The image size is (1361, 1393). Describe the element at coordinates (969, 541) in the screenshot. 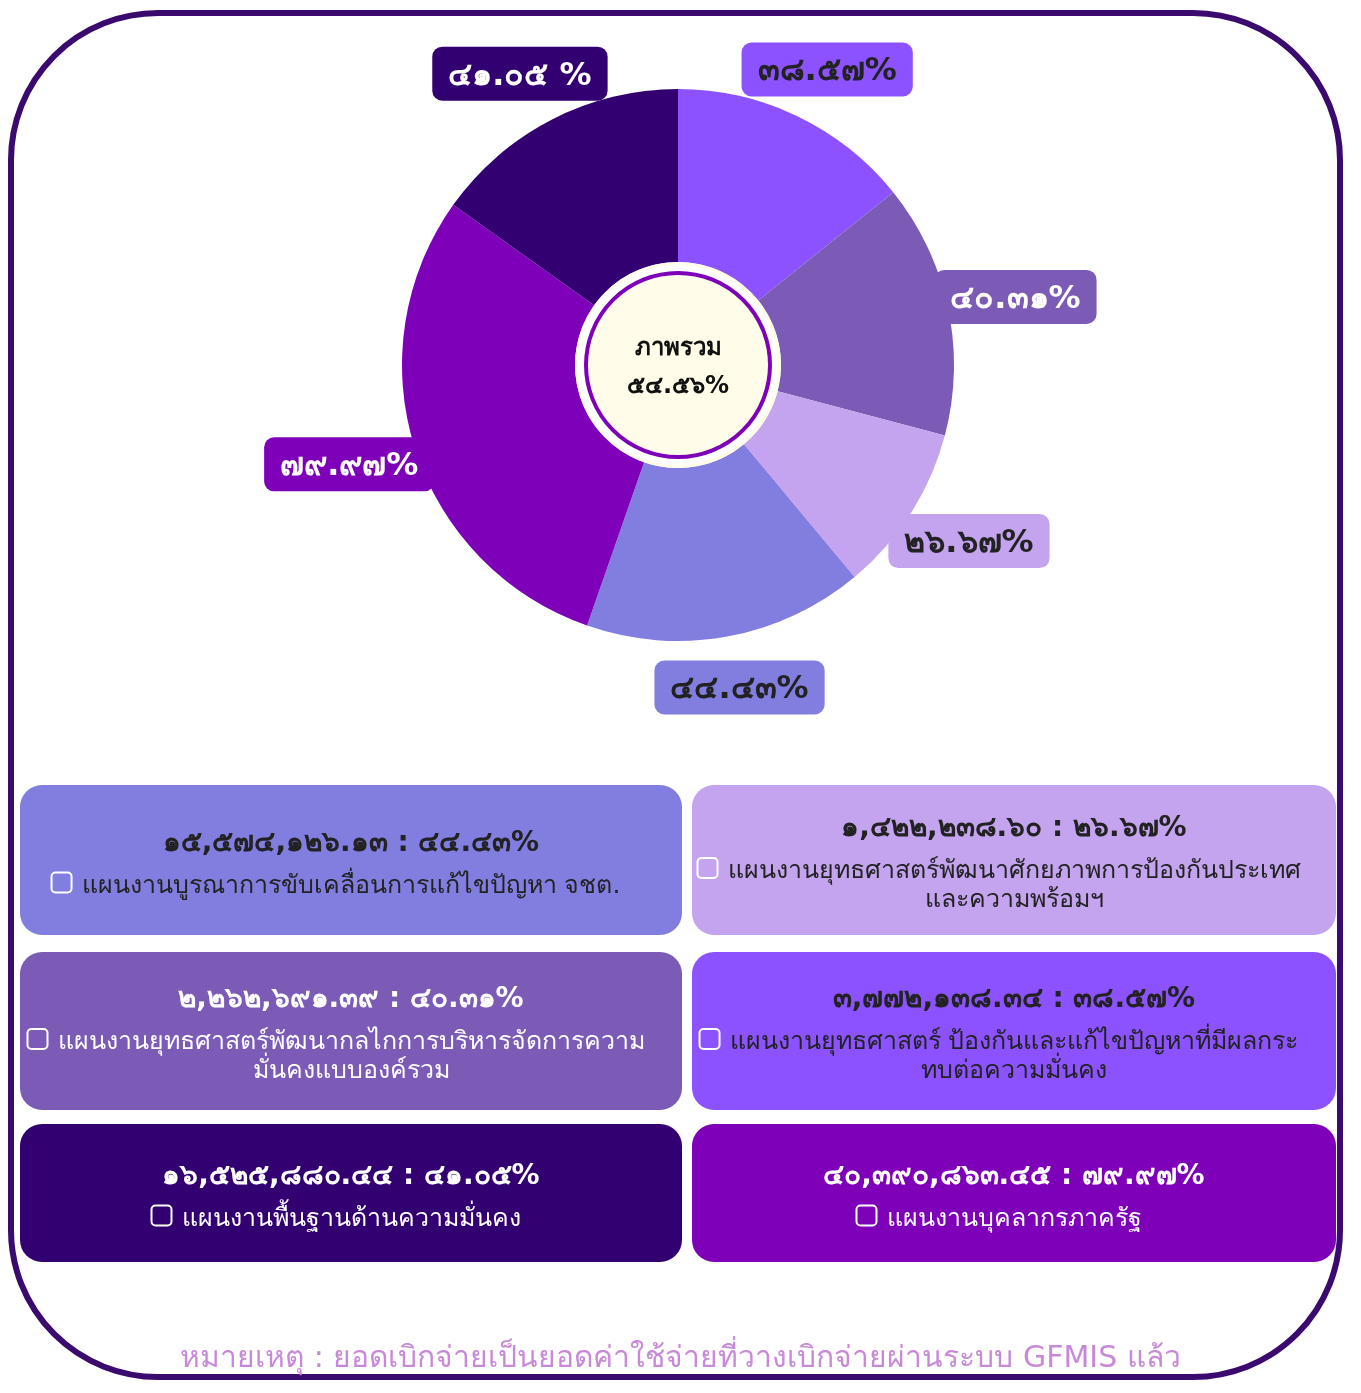

I see `data-label: ๒๖.๖๗%` at that location.